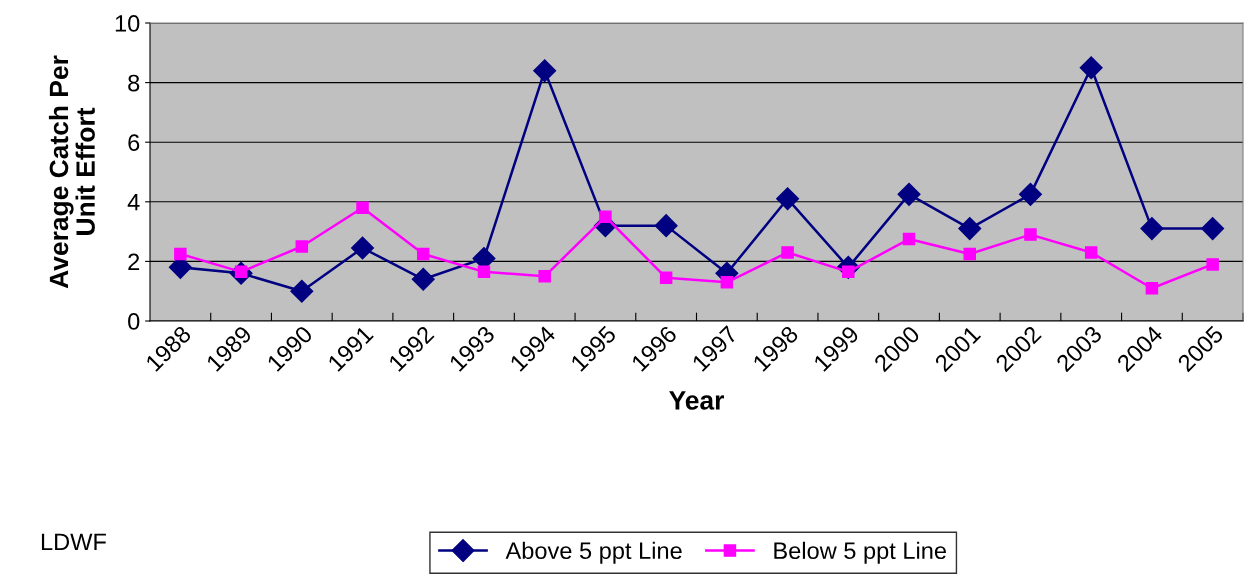  What do you see at coordinates (860, 552) in the screenshot?
I see `legend-label: Below 5 ppt Line` at bounding box center [860, 552].